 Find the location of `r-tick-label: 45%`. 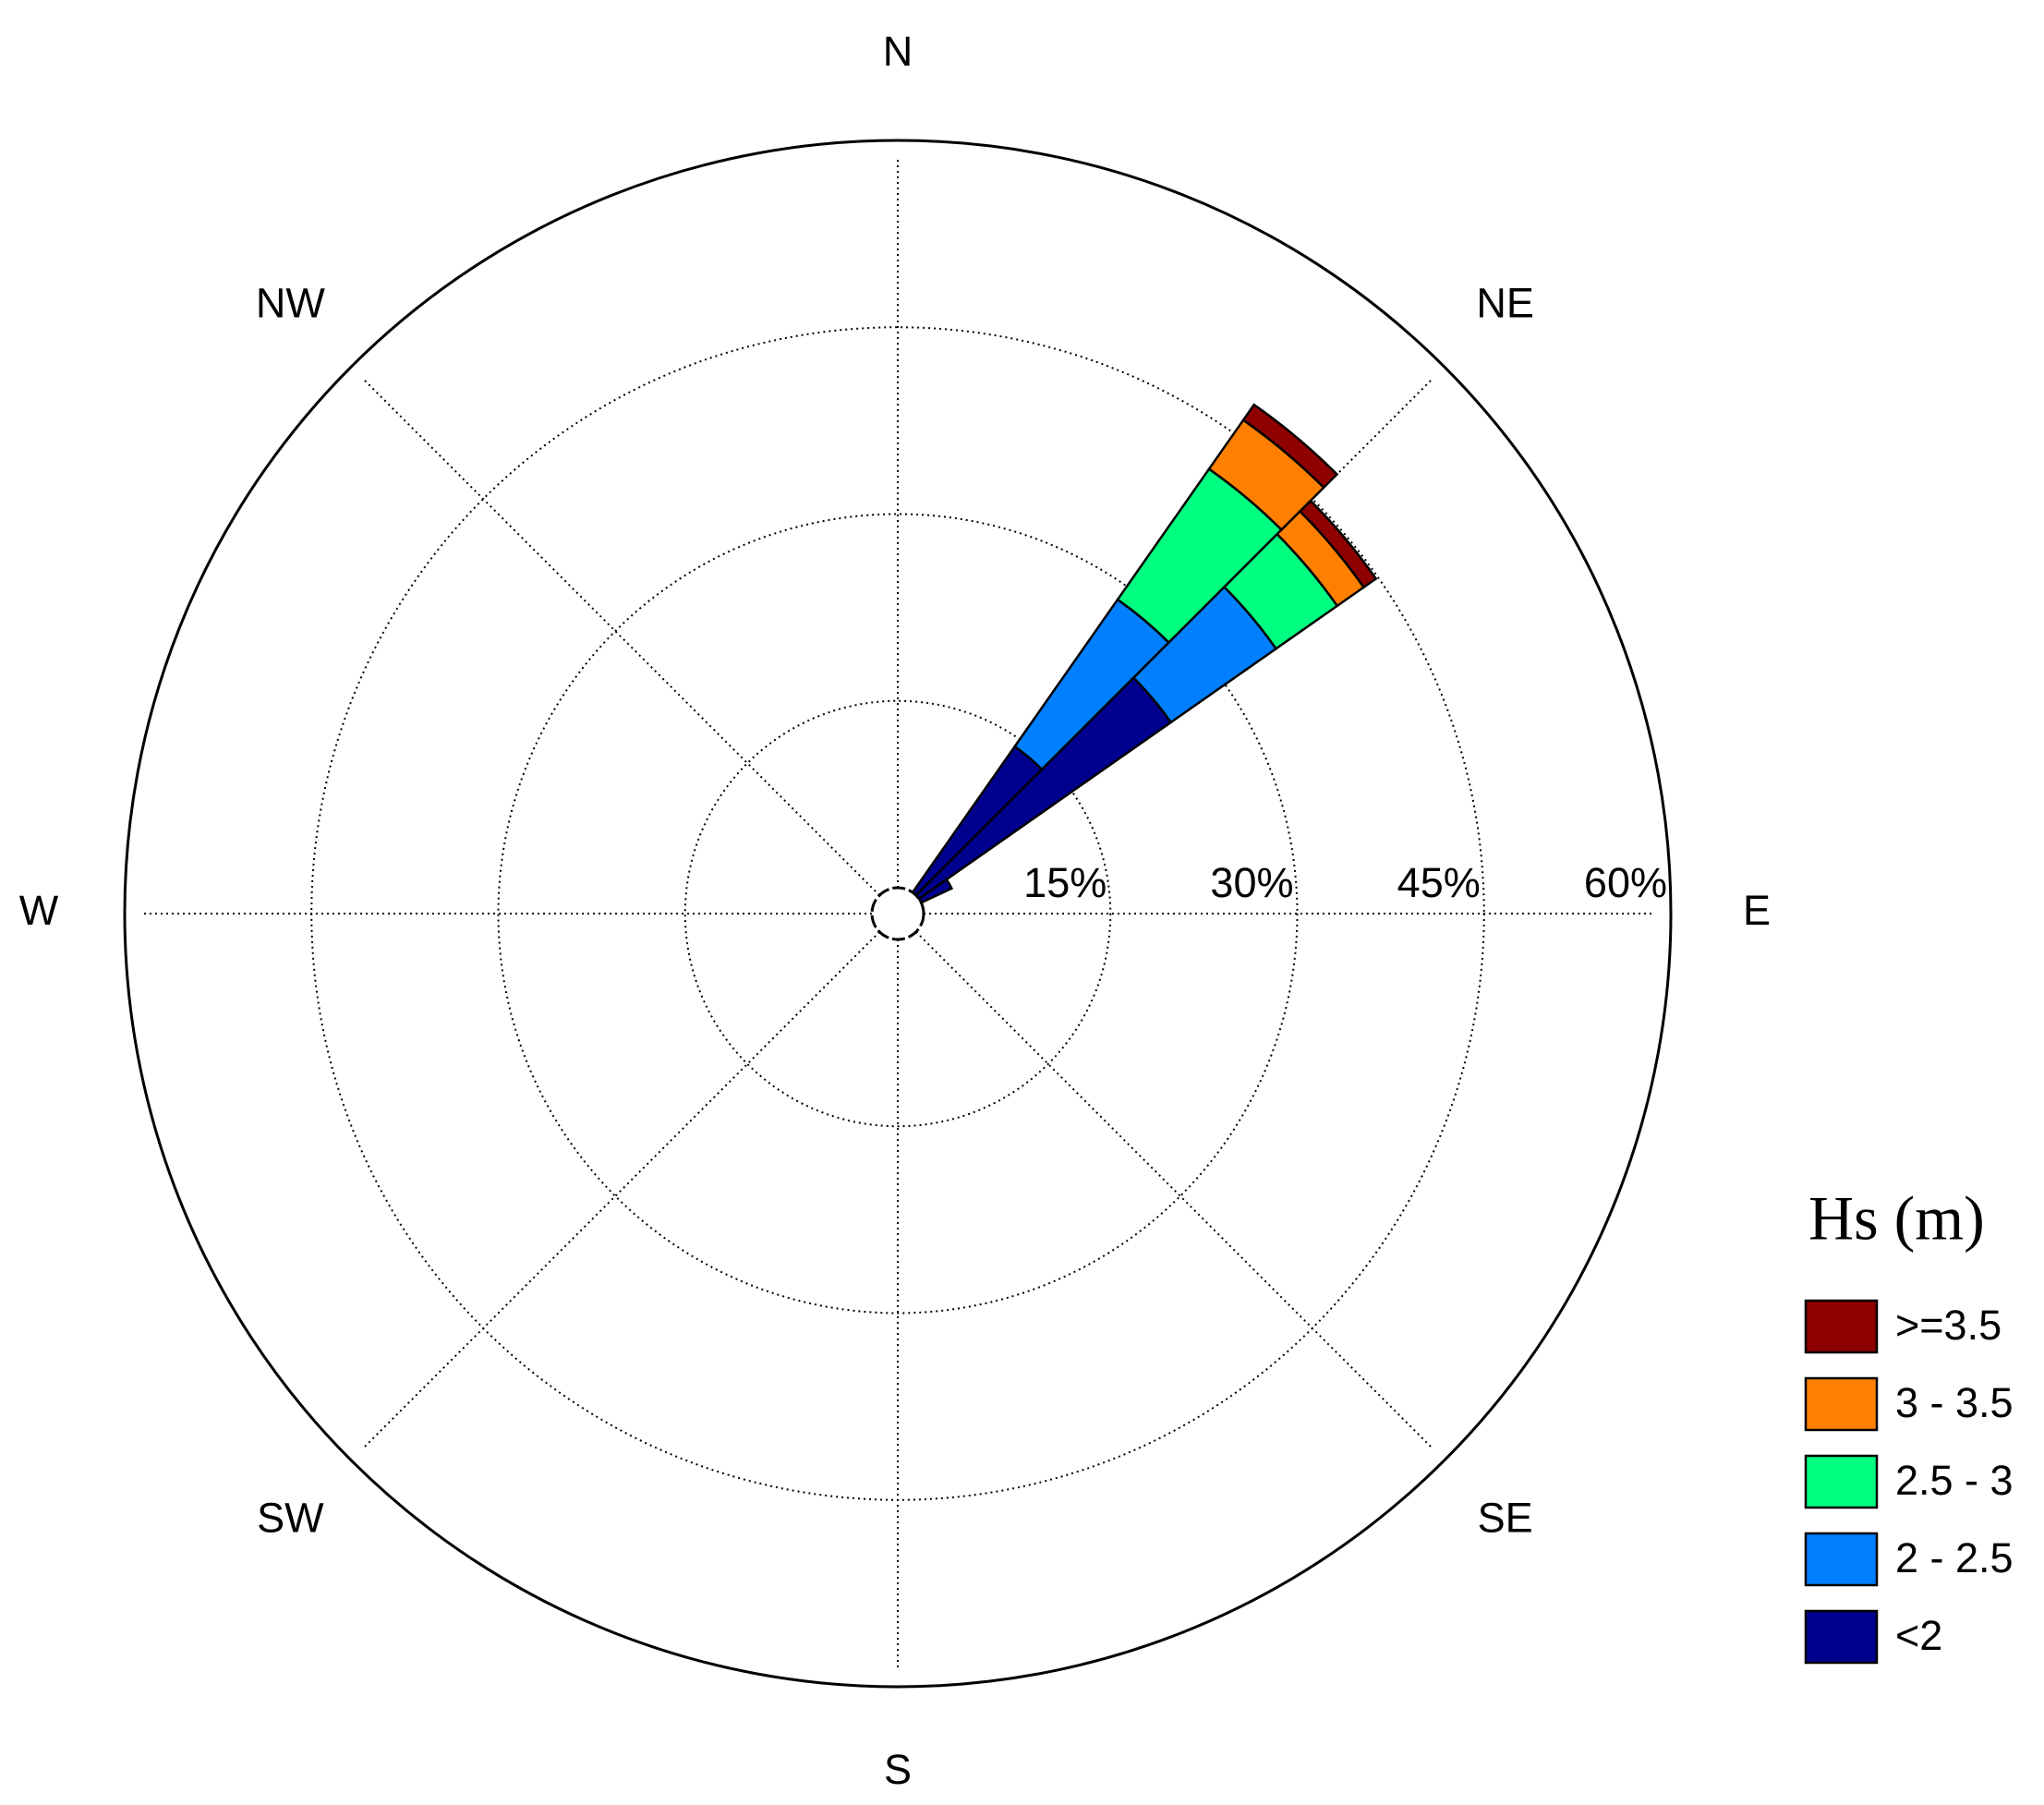

r-tick-label: 45% is located at coordinates (1439, 882).